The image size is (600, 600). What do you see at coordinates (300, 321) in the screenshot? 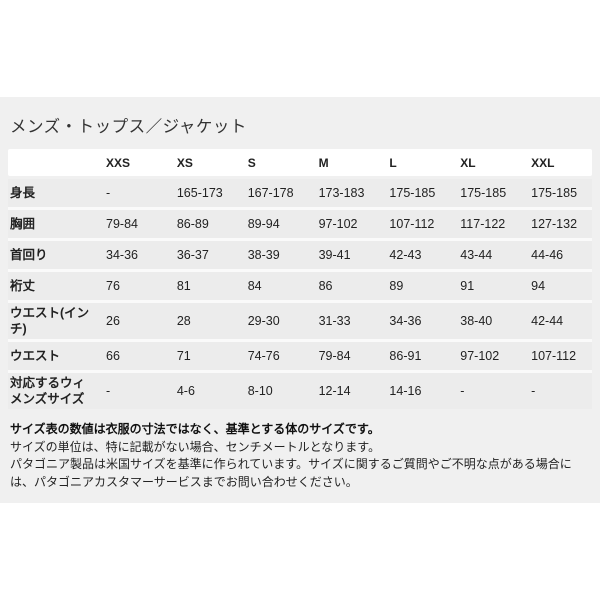
I see `table-row: ウエスト(インチ) 26 28 29-30 31-33 34-36 38-40 42-44` at bounding box center [300, 321].